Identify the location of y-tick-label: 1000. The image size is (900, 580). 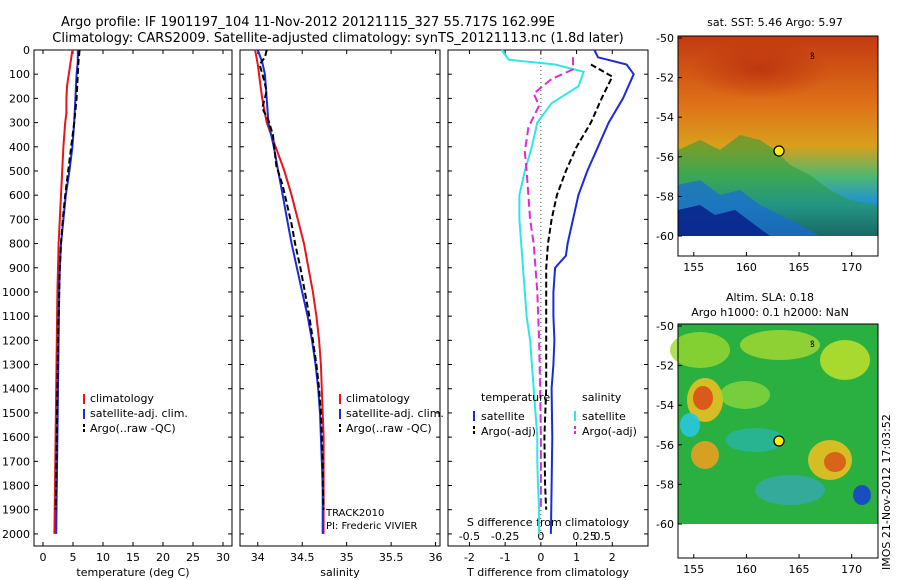
(16, 292).